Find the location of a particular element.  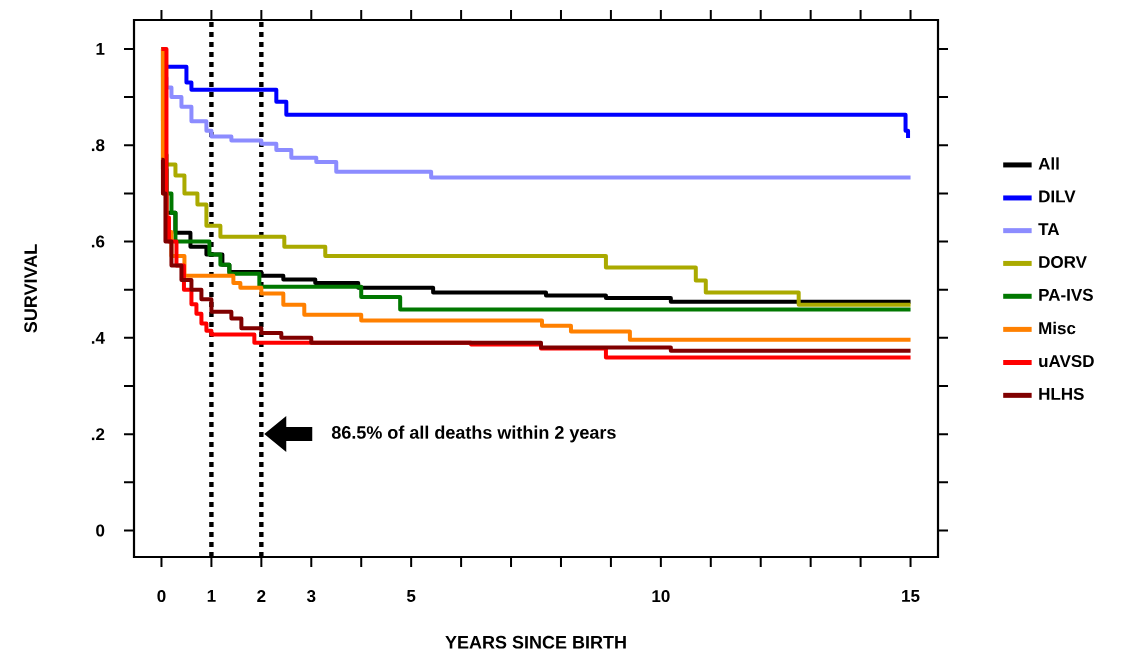

legend-label: Misc is located at coordinates (1057, 328).